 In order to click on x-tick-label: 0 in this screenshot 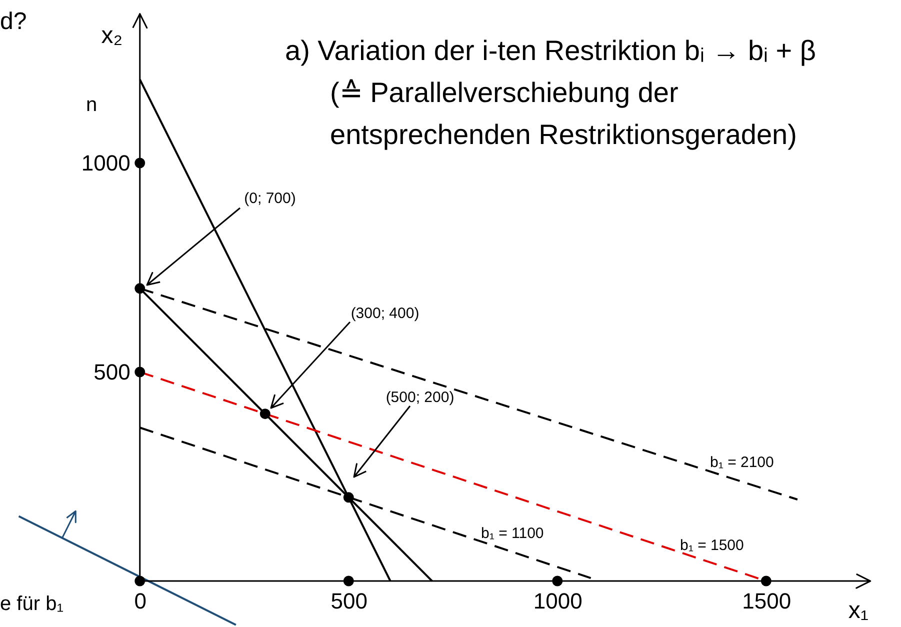, I will do `click(140, 601)`.